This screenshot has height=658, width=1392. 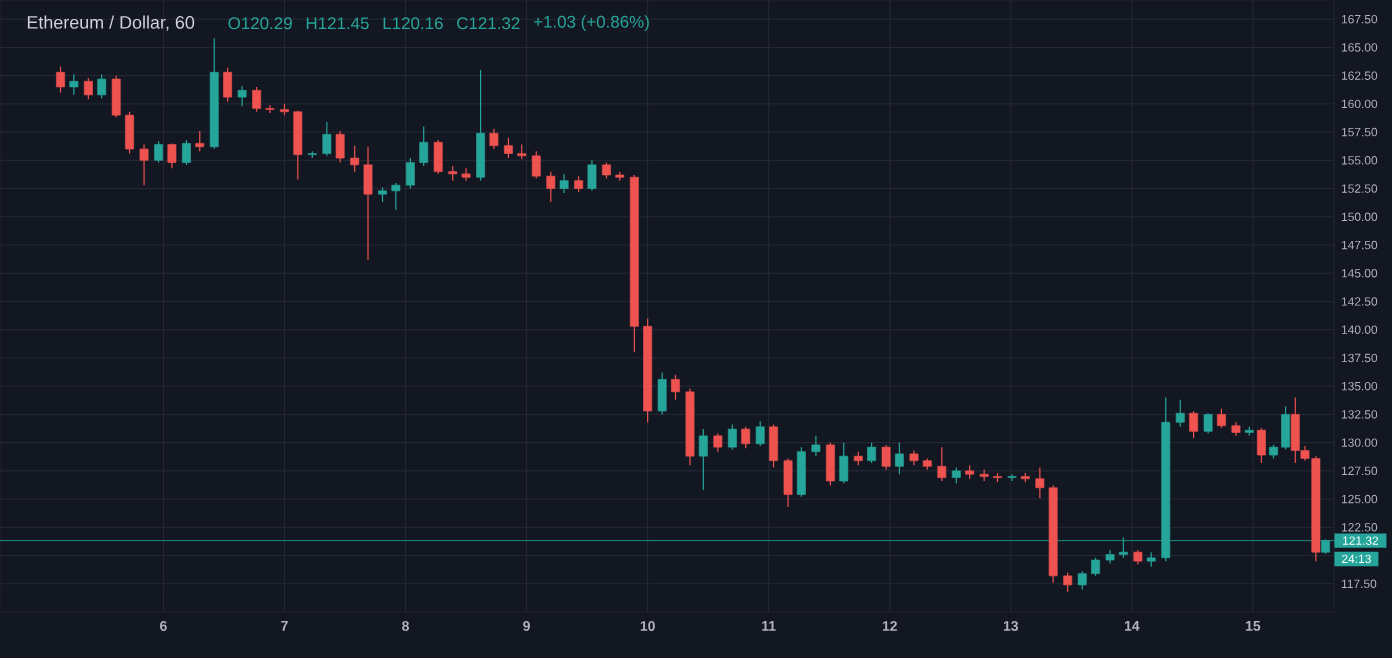 I want to click on annotation: H121.45, so click(x=337, y=23).